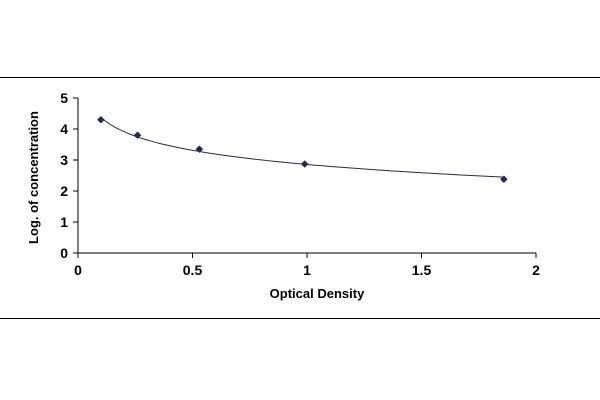  I want to click on x-tick-label: 2, so click(536, 270).